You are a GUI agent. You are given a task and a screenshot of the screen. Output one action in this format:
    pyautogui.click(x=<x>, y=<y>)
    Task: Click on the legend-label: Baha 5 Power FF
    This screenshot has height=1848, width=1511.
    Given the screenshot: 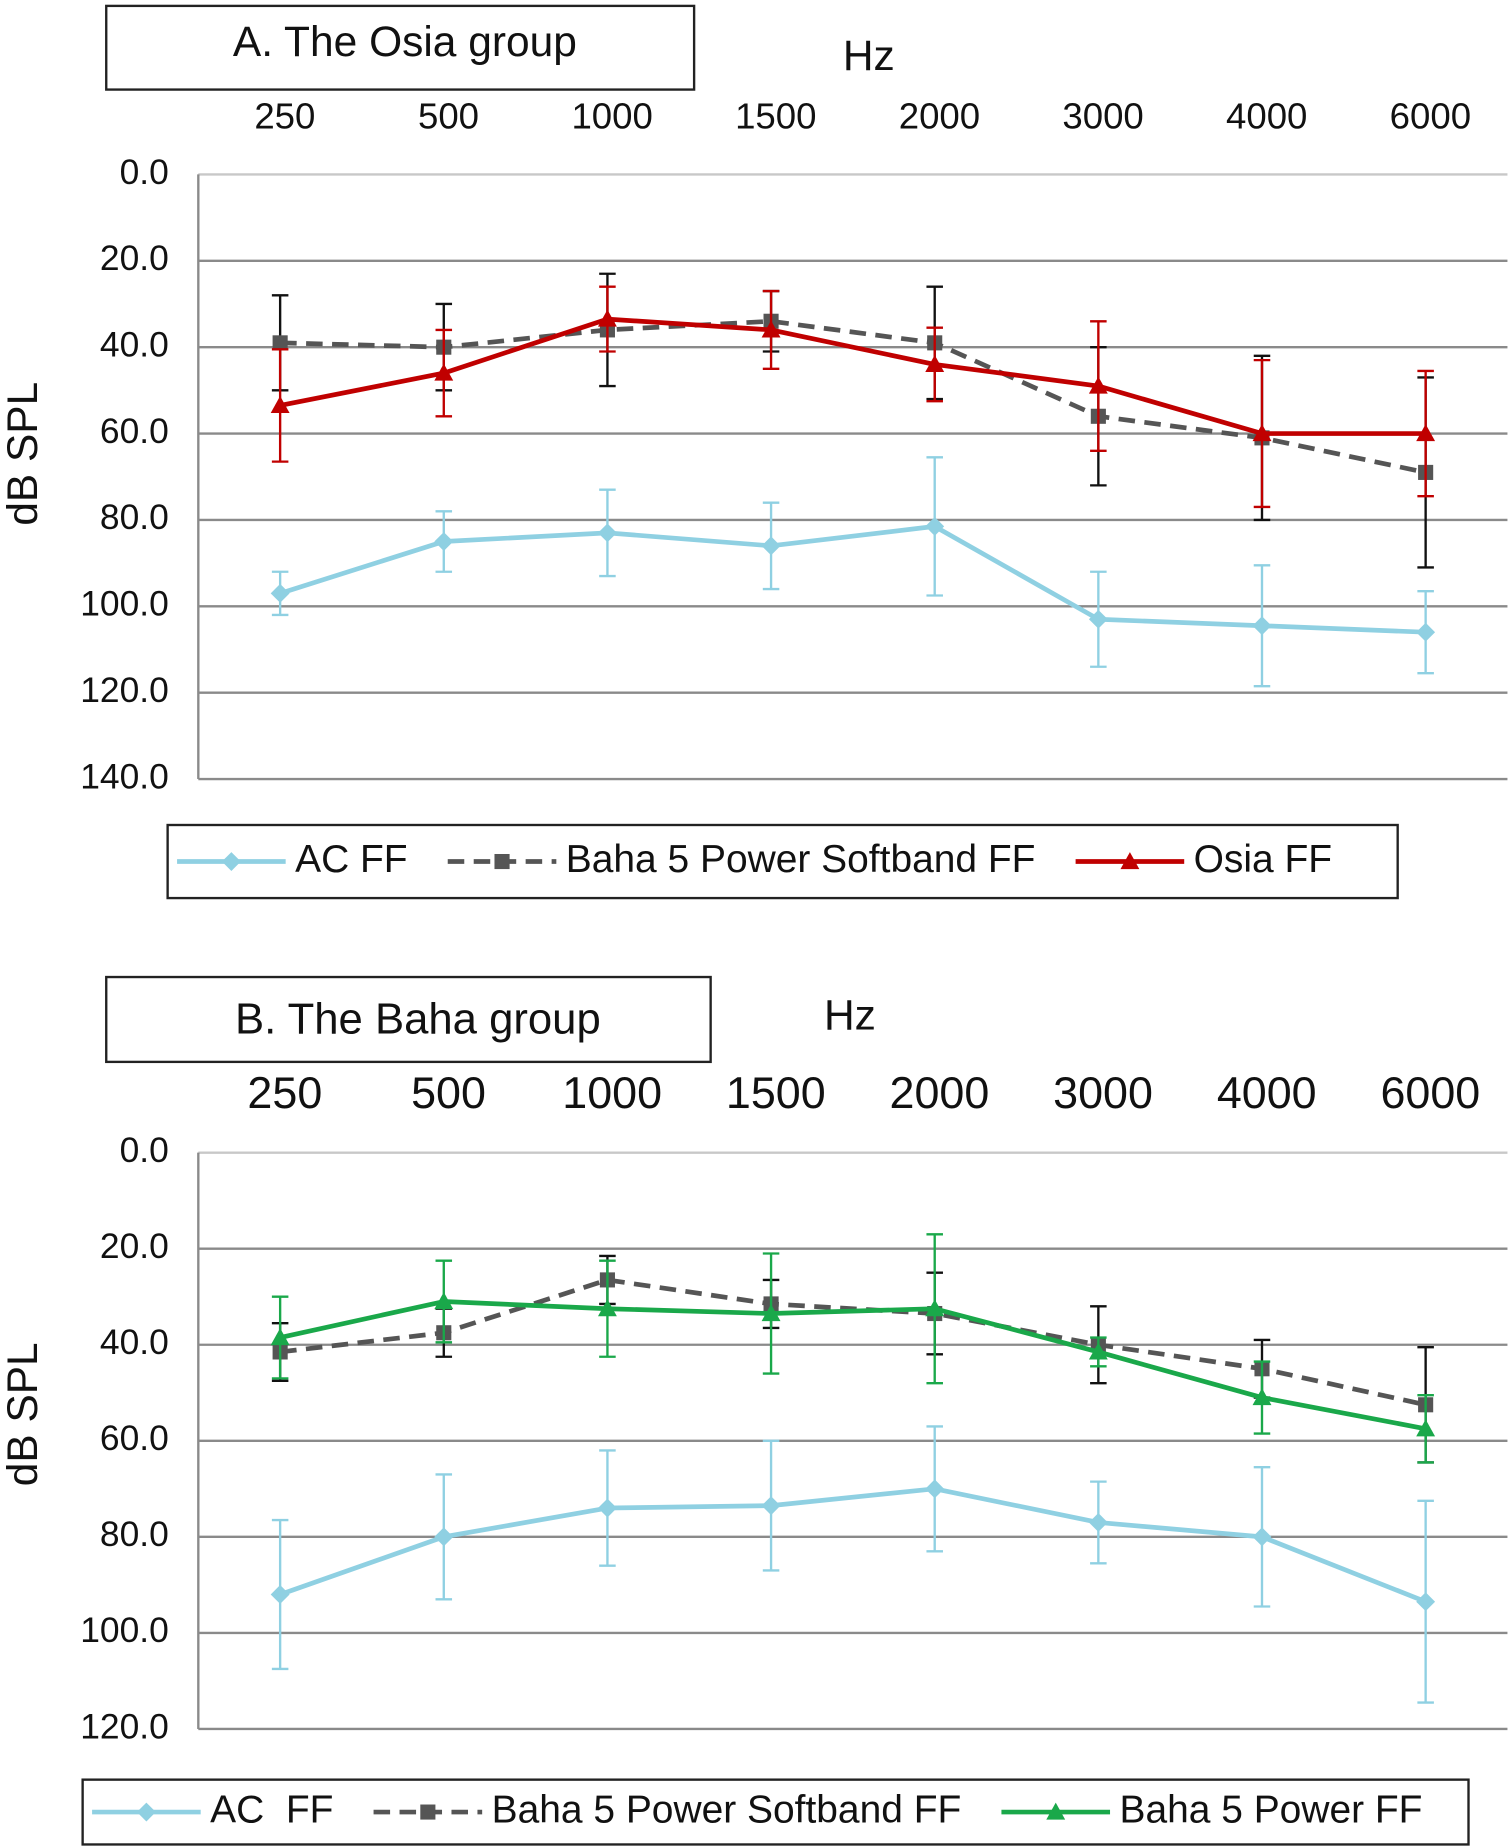 What is the action you would take?
    pyautogui.click(x=1270, y=1809)
    